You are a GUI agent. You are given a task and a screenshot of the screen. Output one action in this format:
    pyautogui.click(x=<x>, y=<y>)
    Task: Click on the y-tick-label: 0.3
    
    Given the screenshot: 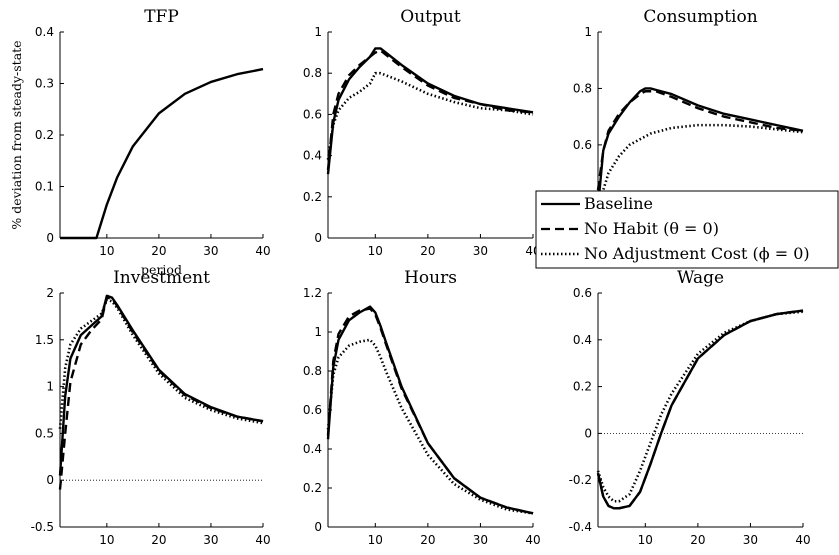 What is the action you would take?
    pyautogui.click(x=44, y=84)
    